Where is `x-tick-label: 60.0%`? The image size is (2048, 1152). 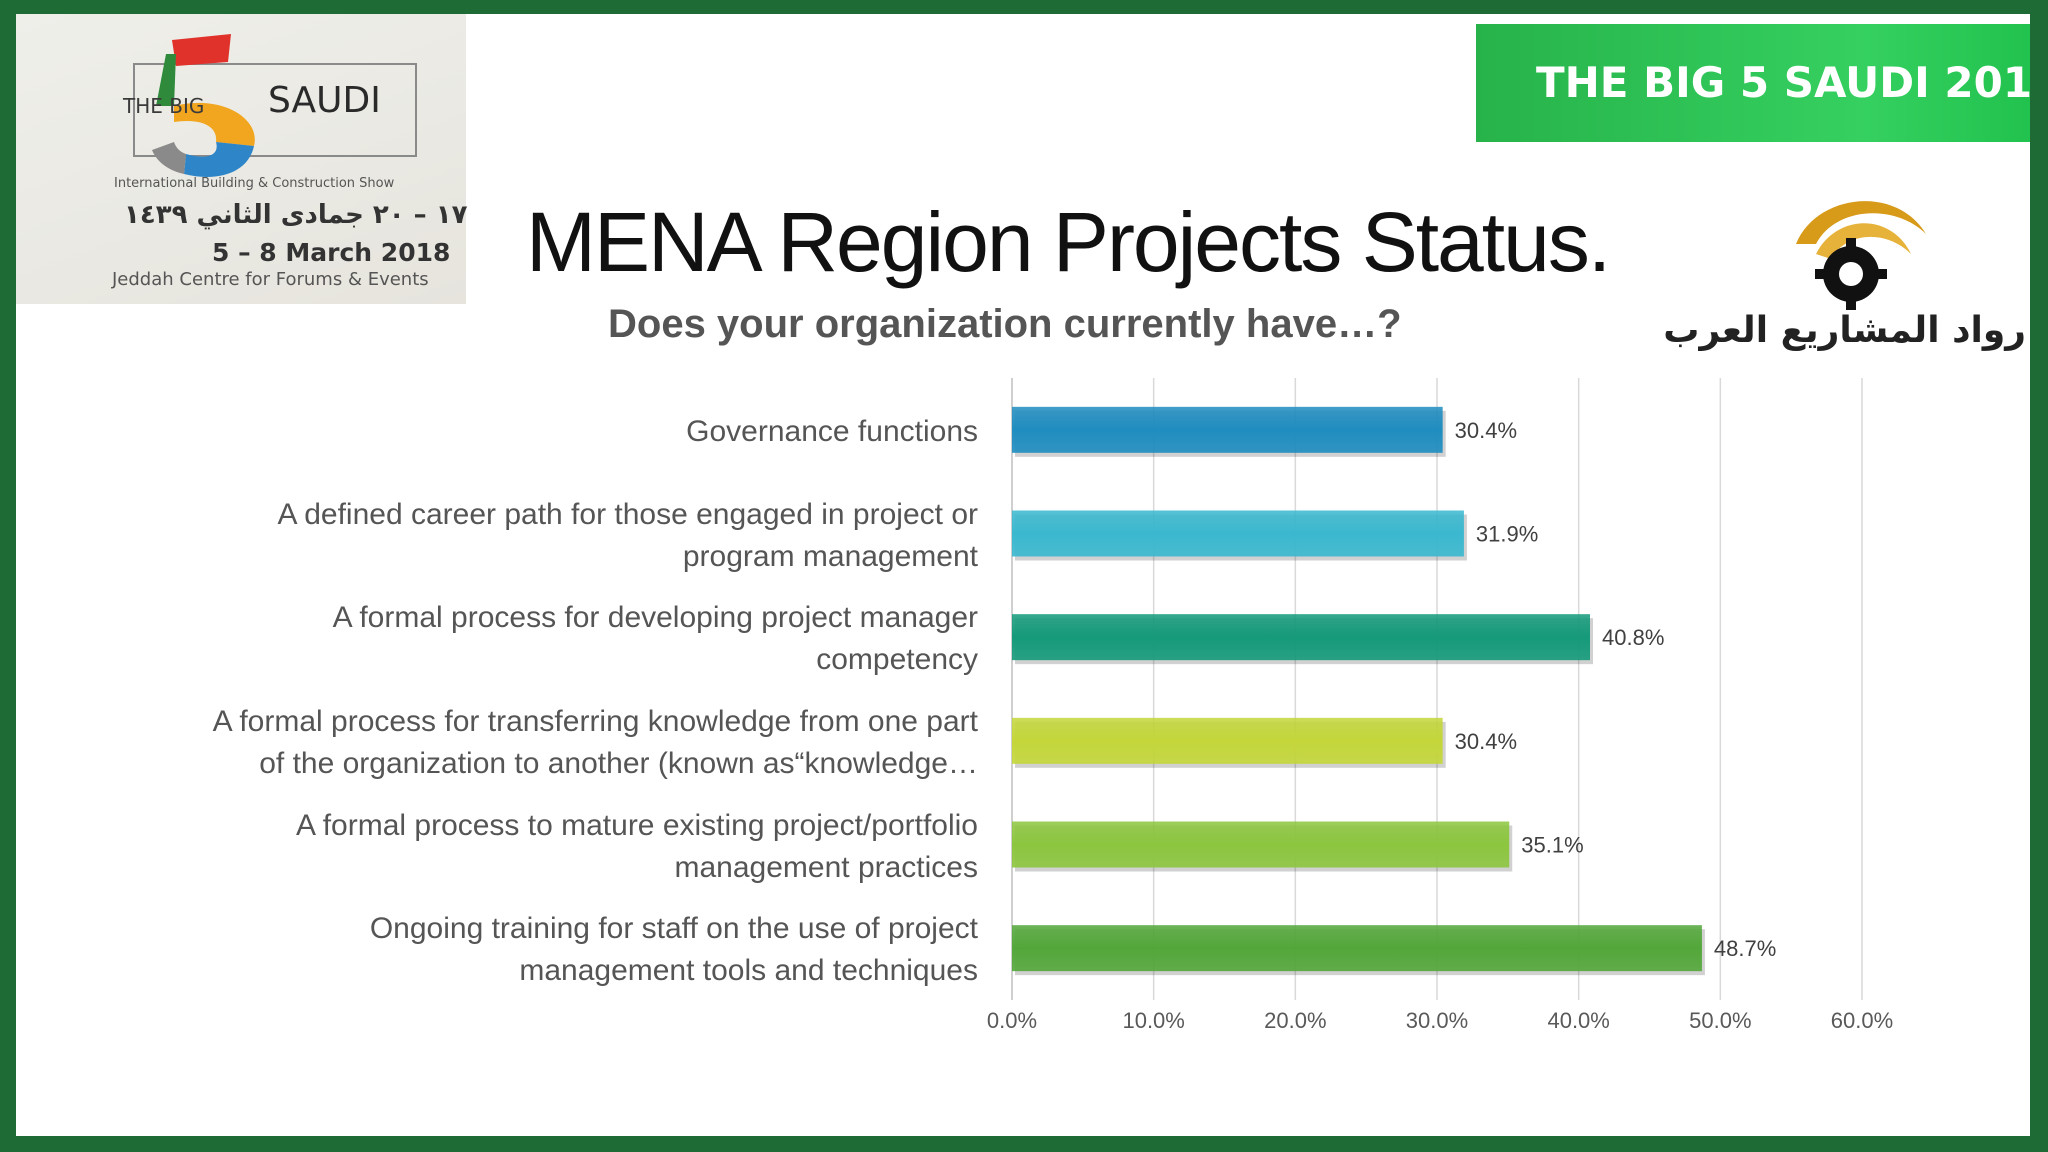
x-tick-label: 60.0% is located at coordinates (1862, 1020).